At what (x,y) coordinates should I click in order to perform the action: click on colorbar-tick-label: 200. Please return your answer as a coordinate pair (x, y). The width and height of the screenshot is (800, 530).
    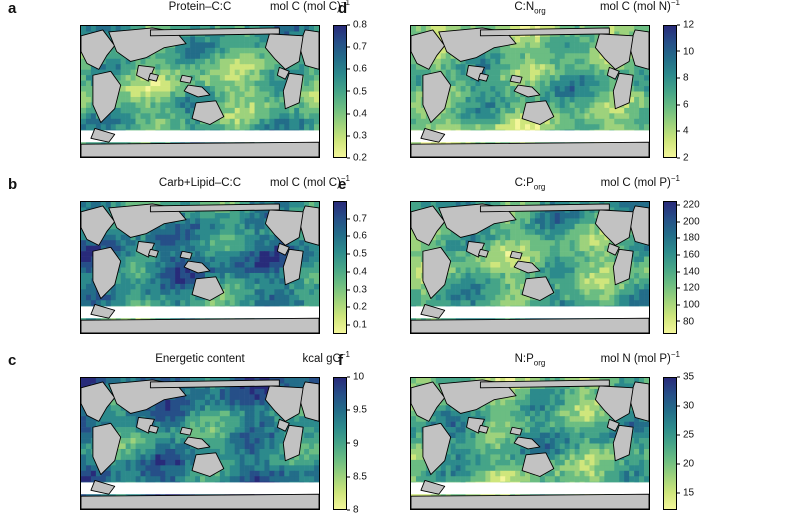
    Looking at the image, I should click on (688, 221).